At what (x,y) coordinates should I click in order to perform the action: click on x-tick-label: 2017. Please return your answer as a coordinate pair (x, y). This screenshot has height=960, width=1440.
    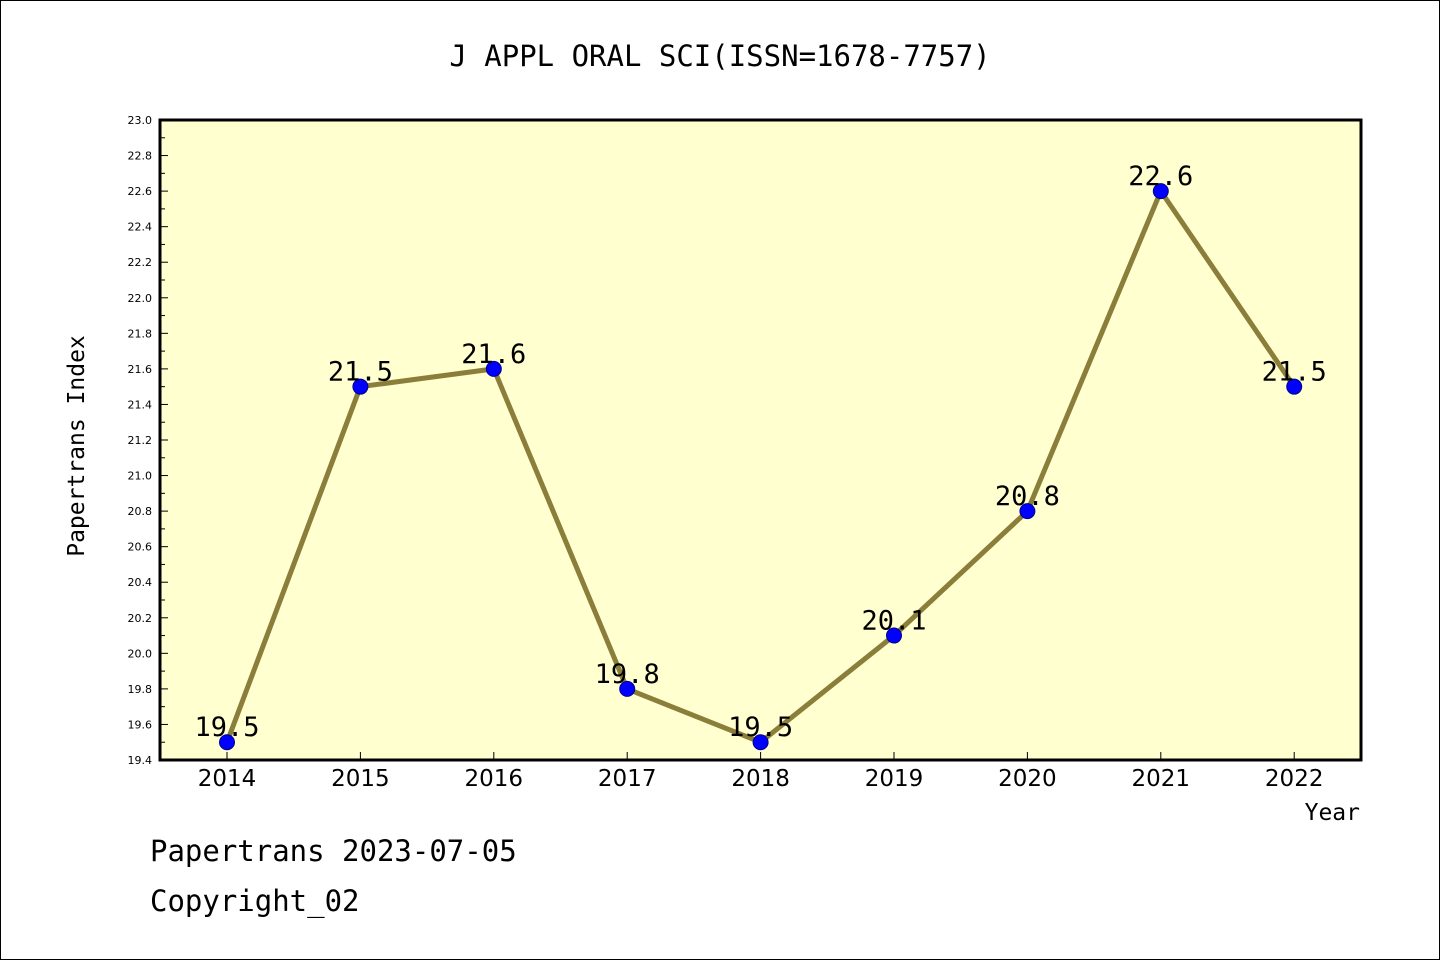
    Looking at the image, I should click on (627, 779).